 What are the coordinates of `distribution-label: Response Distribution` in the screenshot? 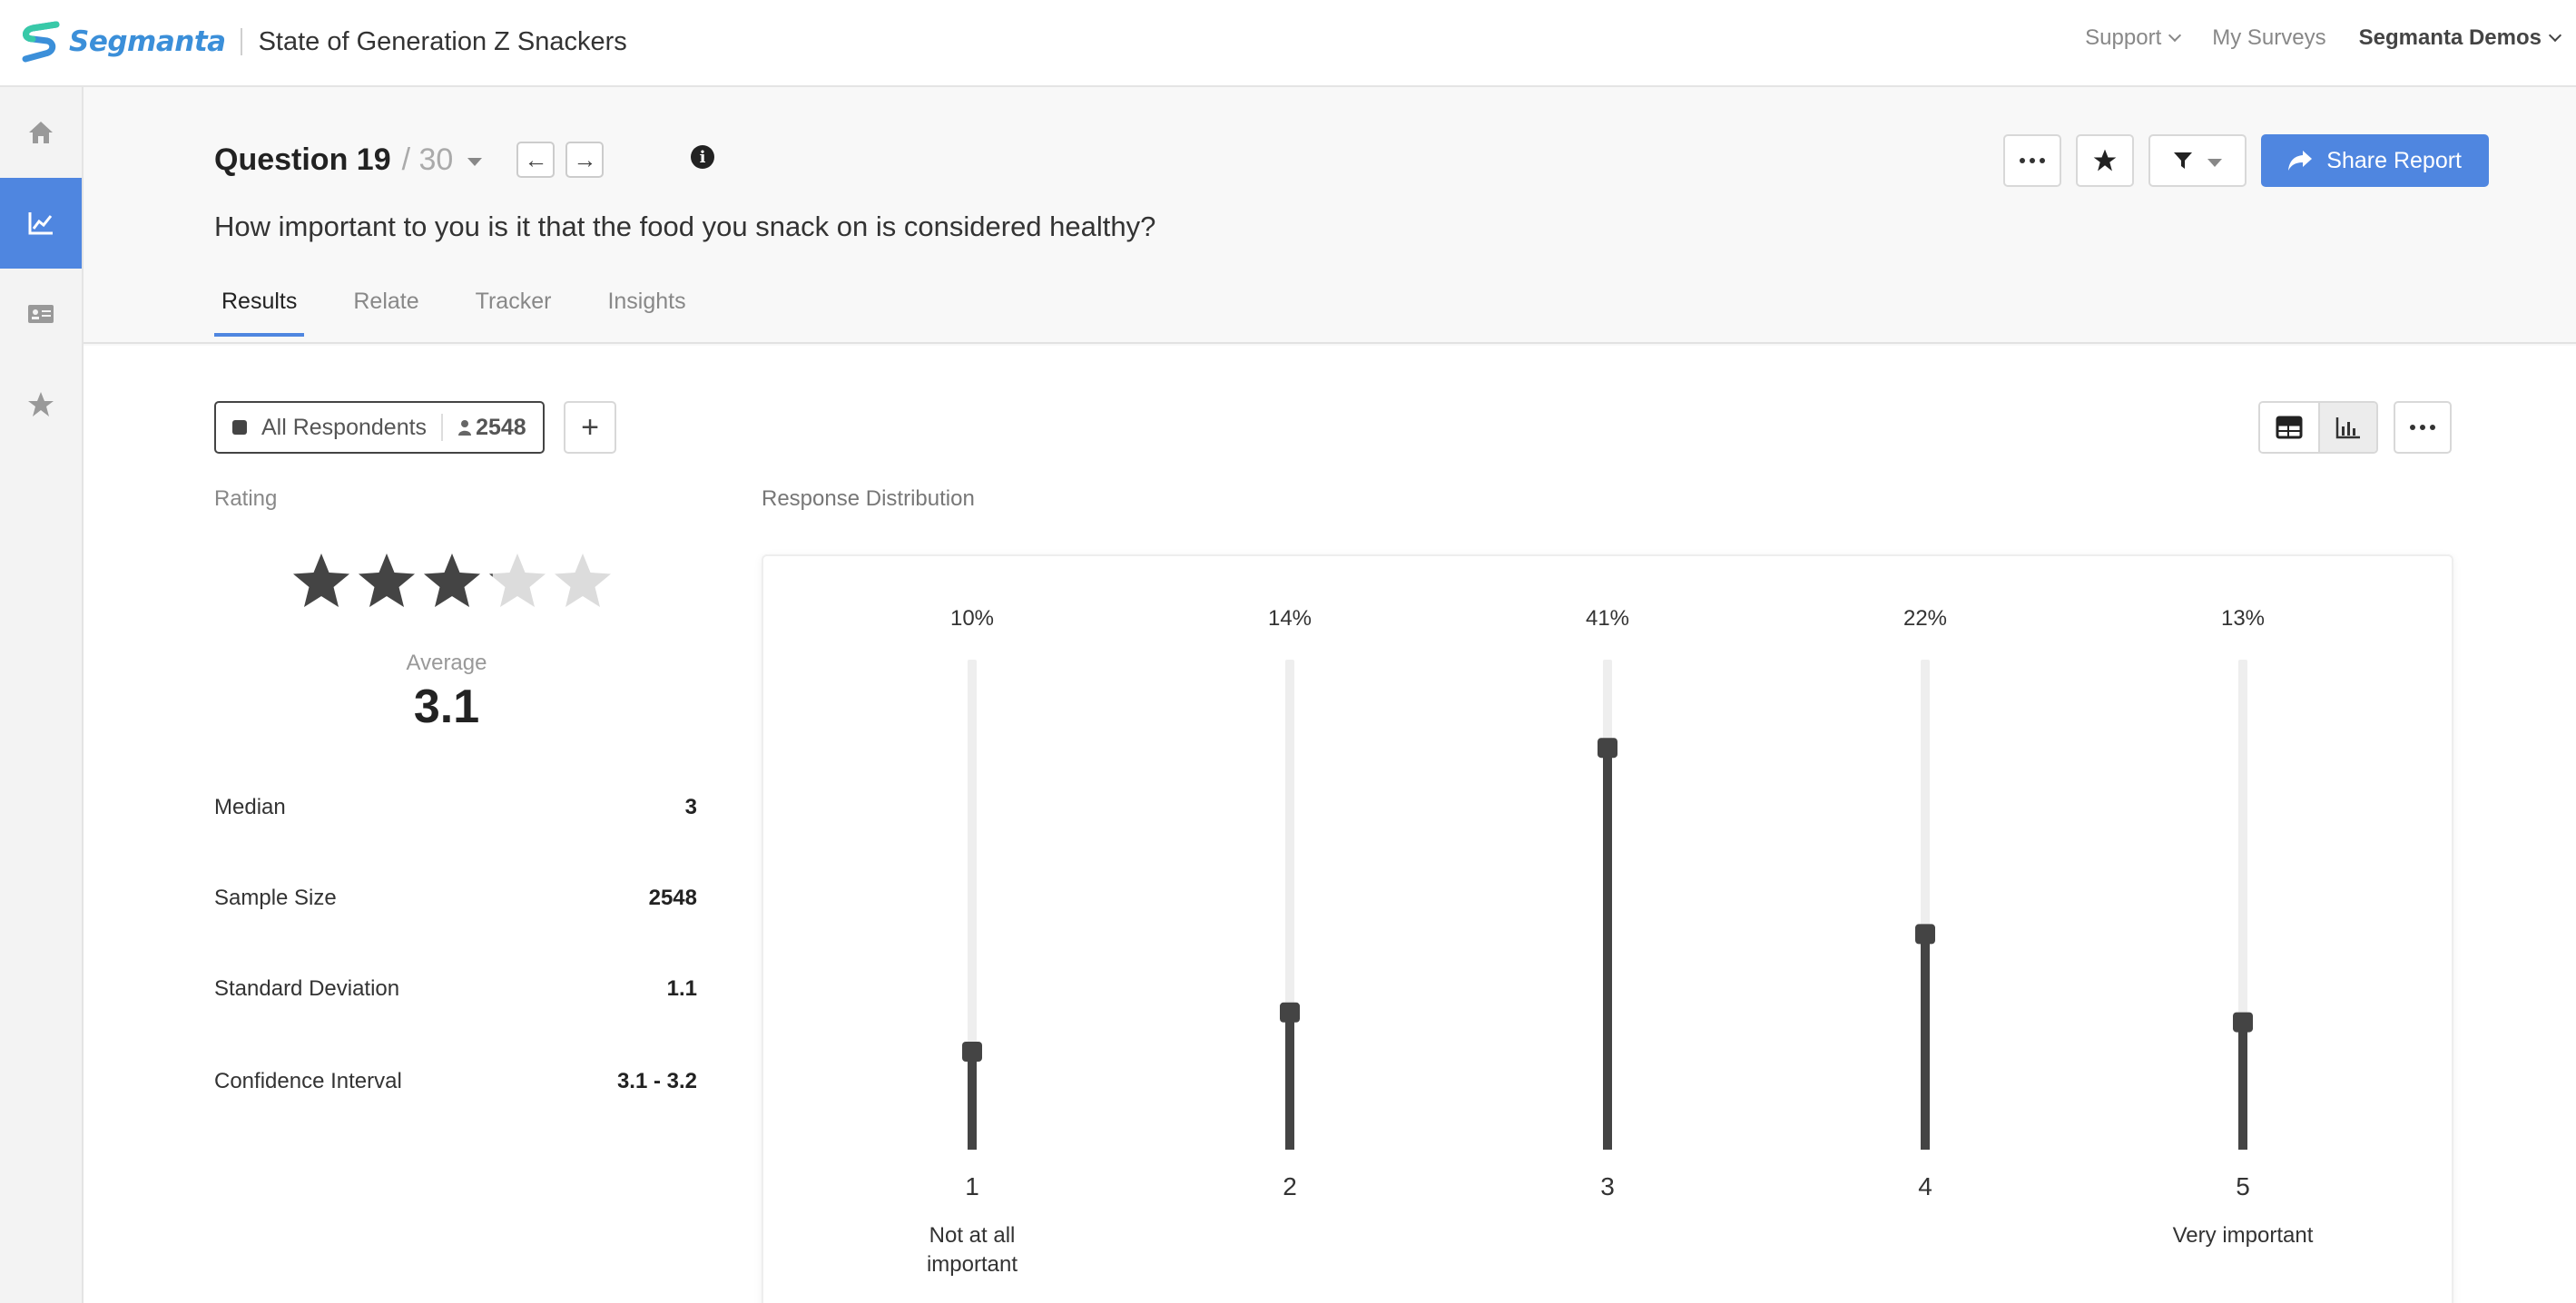 It's located at (868, 498).